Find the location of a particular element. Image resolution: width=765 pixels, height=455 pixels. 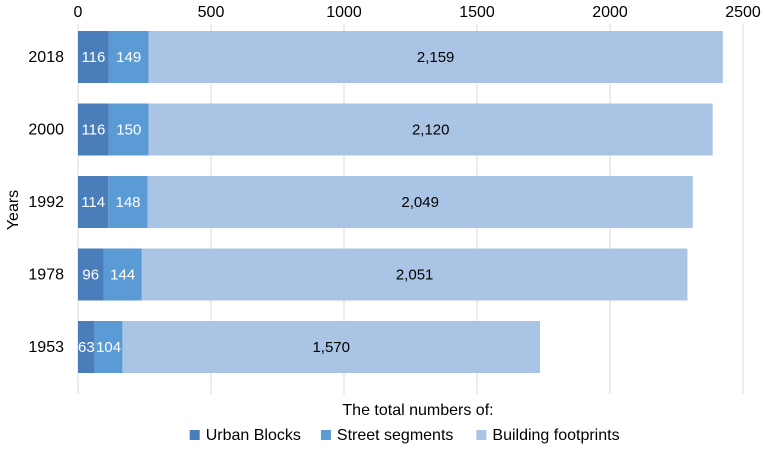

data-label: 2,049 is located at coordinates (420, 202).